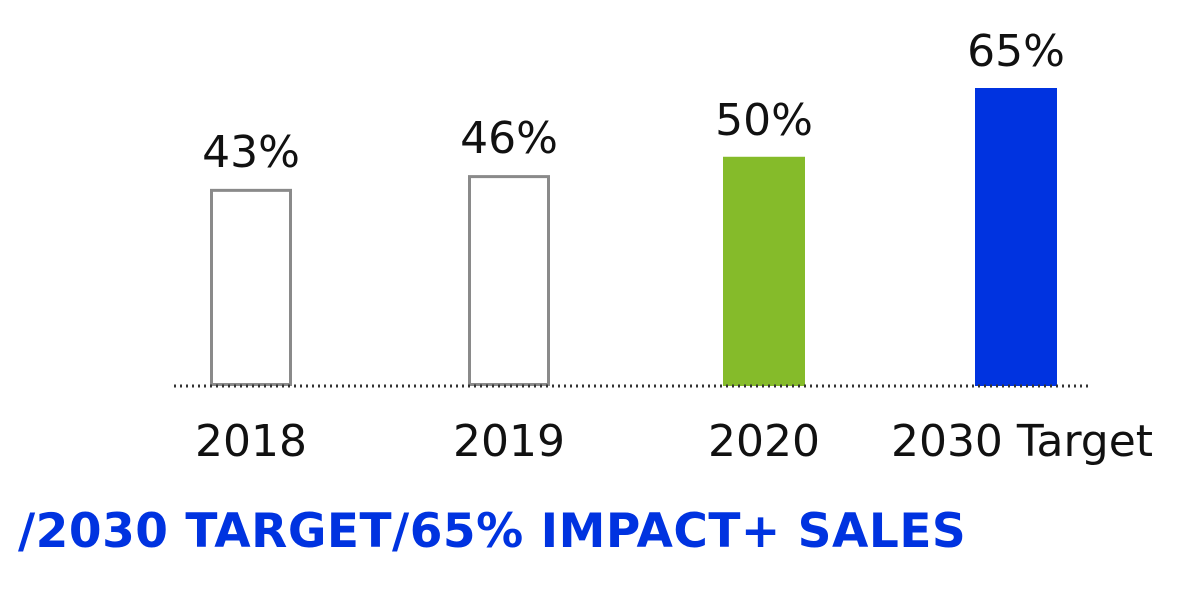 This screenshot has width=1204, height=593. I want to click on bar-2018, so click(251, 287).